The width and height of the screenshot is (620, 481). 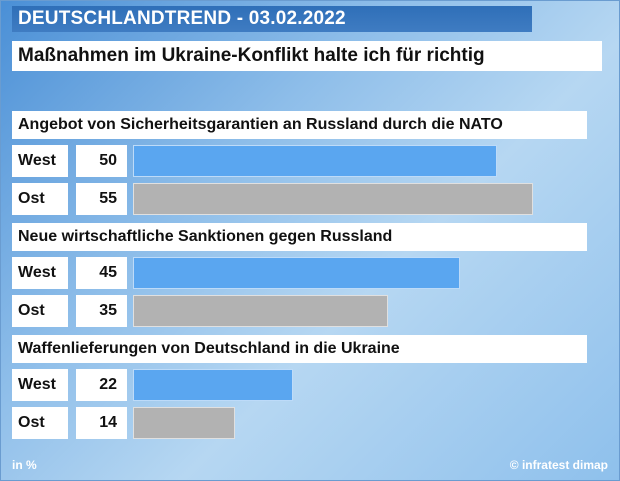 What do you see at coordinates (101, 273) in the screenshot?
I see `data-label: 45` at bounding box center [101, 273].